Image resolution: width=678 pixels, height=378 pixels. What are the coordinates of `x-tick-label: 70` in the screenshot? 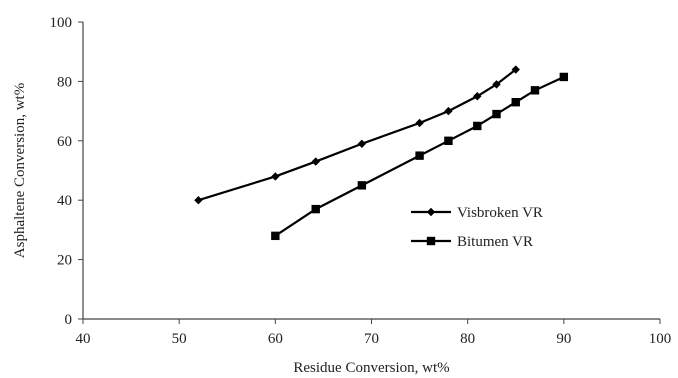 It's located at (371, 339).